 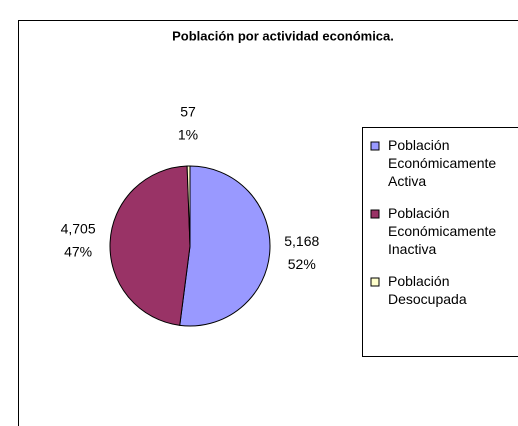 I want to click on legend-label: Población Económicamente Activa, so click(x=442, y=163).